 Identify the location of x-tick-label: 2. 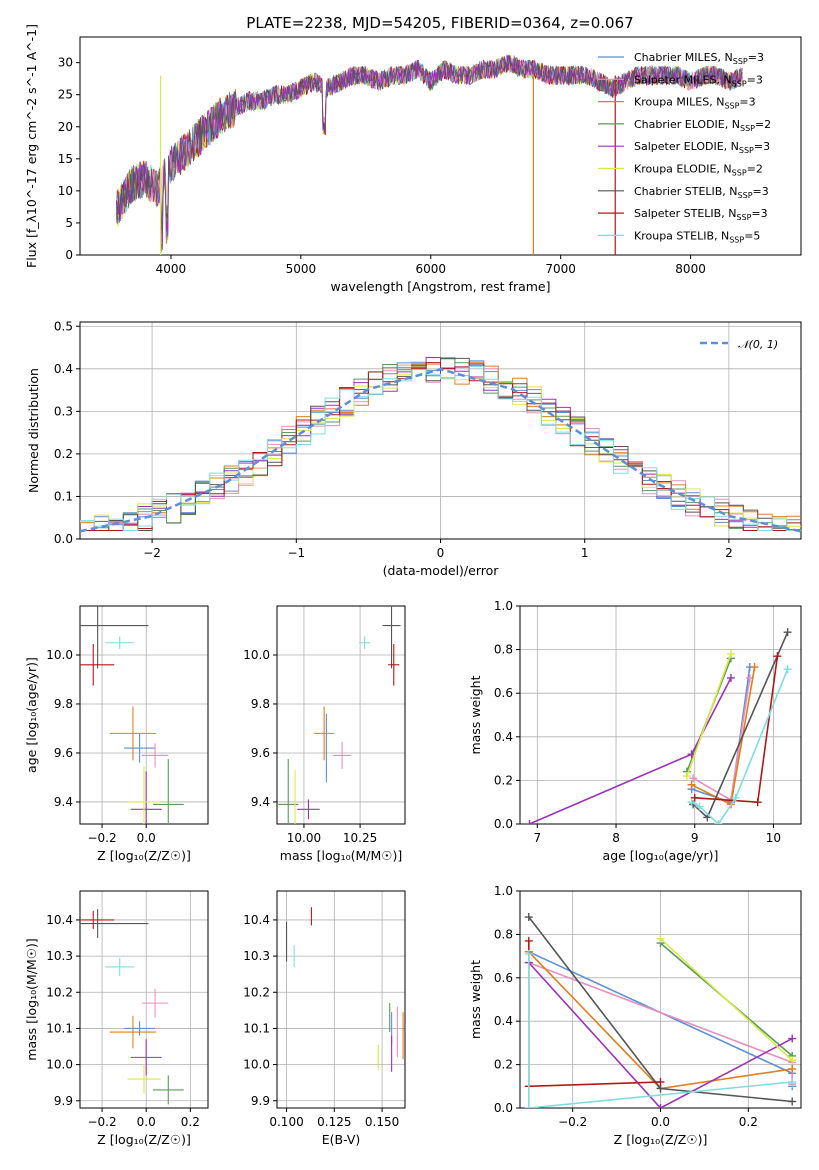
(729, 553).